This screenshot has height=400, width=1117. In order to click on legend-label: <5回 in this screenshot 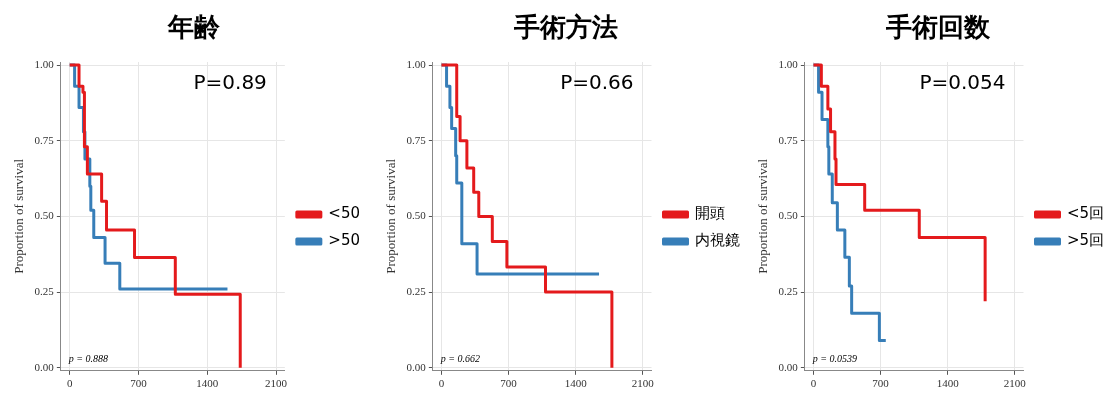, I will do `click(1086, 213)`.